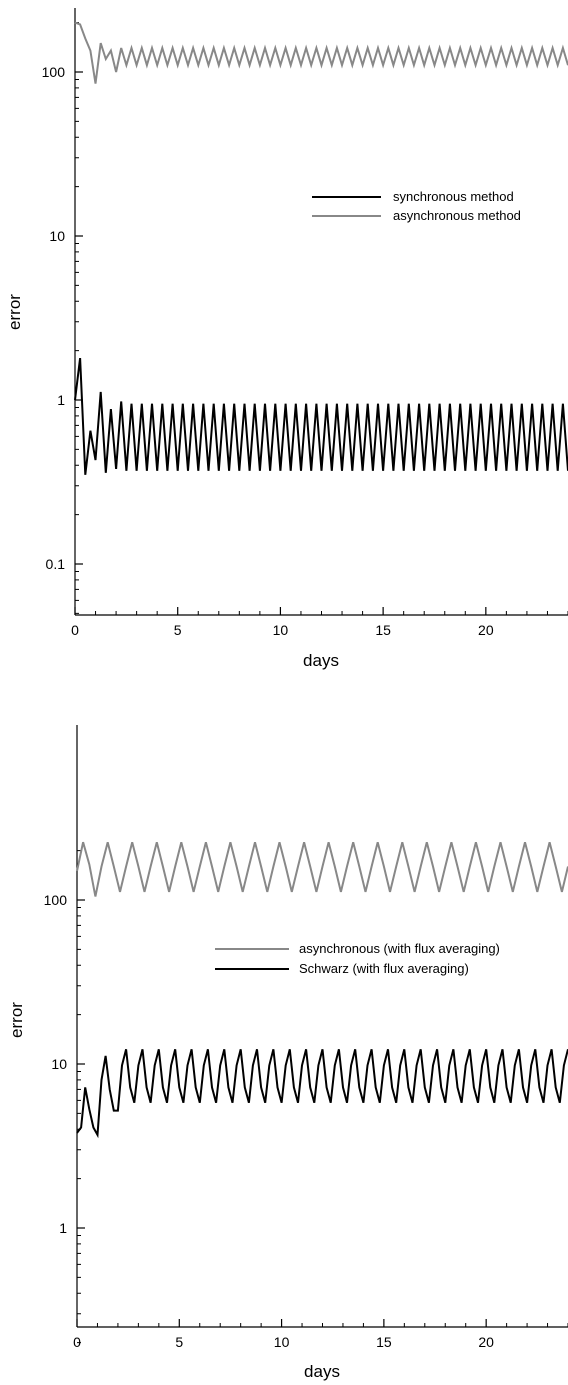 The image size is (568, 1385). What do you see at coordinates (321, 416) in the screenshot?
I see `series-line-synchronous-method` at bounding box center [321, 416].